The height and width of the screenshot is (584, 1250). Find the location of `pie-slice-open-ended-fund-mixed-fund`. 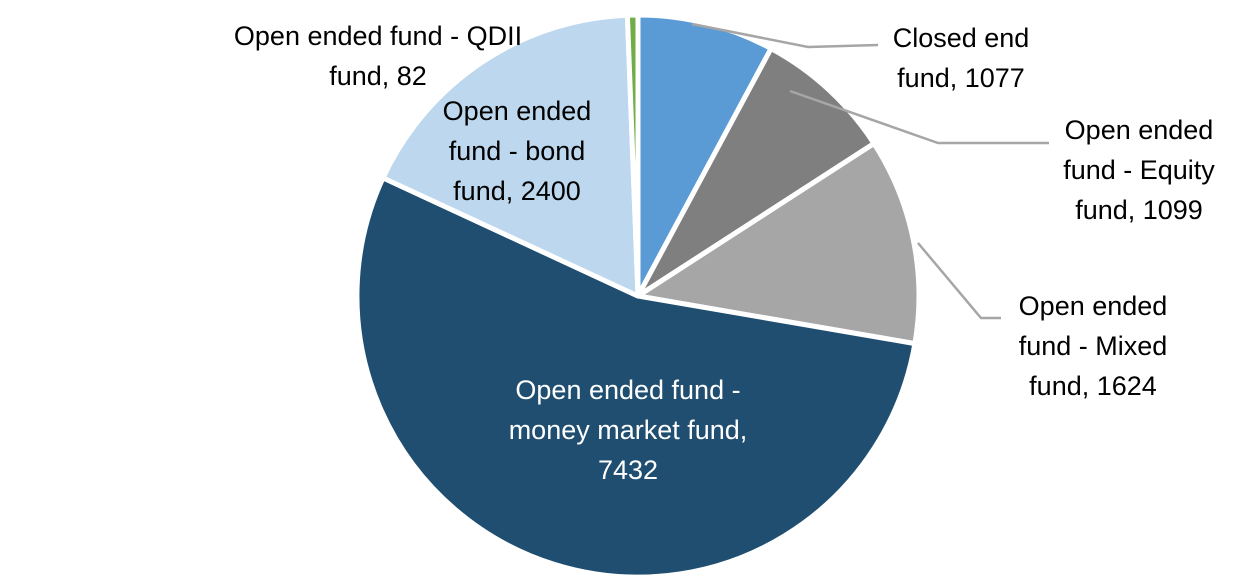

pie-slice-open-ended-fund-mixed-fund is located at coordinates (778, 244).